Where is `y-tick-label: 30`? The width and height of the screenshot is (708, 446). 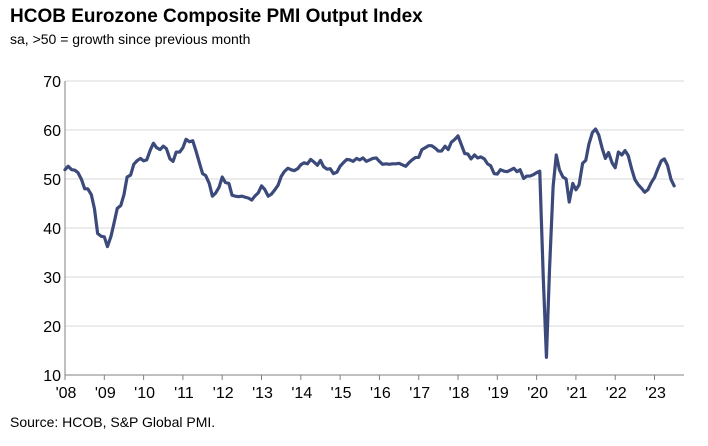 y-tick-label: 30 is located at coordinates (52, 278).